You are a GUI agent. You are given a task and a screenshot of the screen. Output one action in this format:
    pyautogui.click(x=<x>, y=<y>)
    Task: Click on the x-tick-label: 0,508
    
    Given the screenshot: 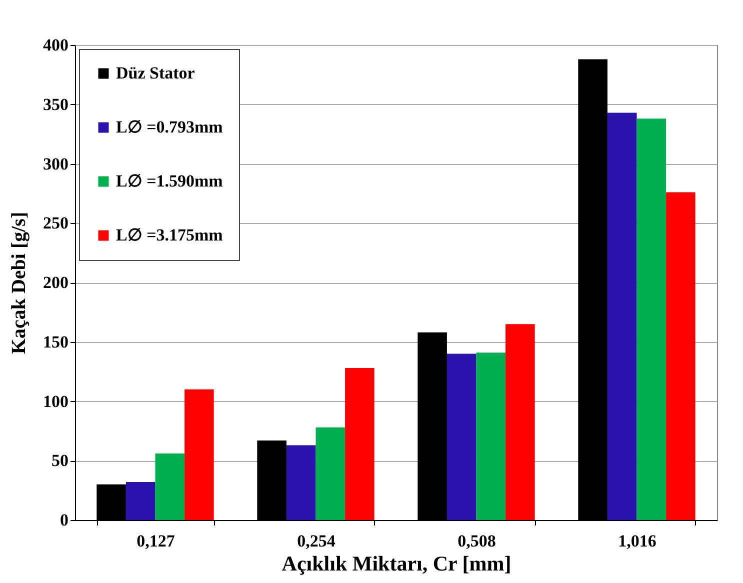 What is the action you would take?
    pyautogui.click(x=477, y=541)
    